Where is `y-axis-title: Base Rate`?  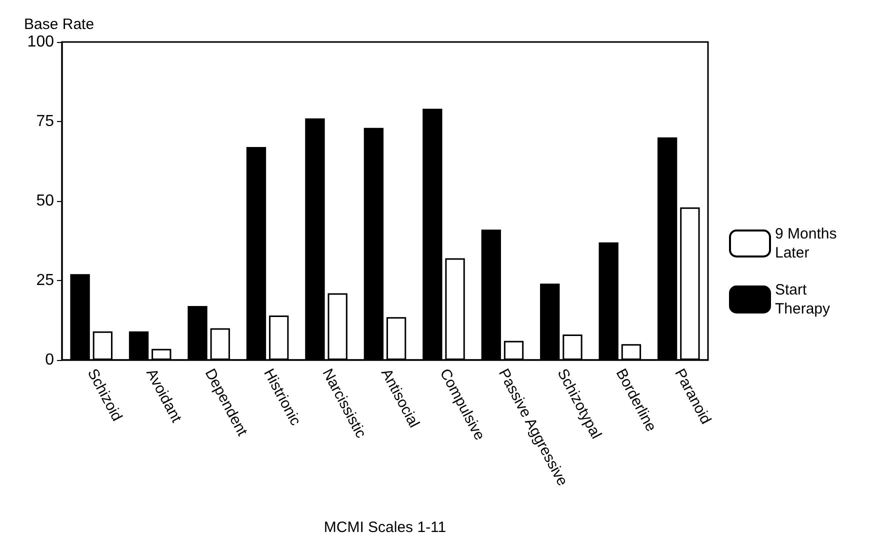 y-axis-title: Base Rate is located at coordinates (59, 24).